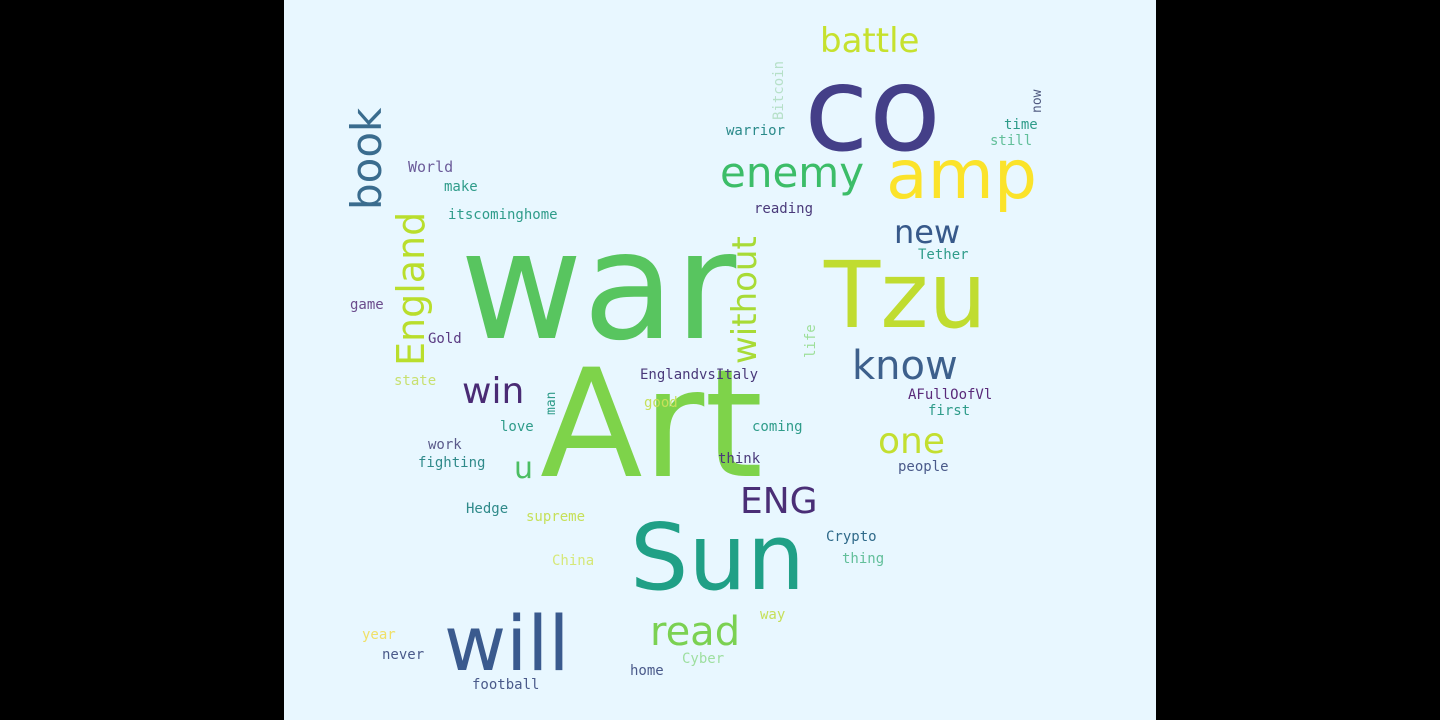 Image resolution: width=1440 pixels, height=720 pixels. What do you see at coordinates (745, 300) in the screenshot?
I see `word-without: without` at bounding box center [745, 300].